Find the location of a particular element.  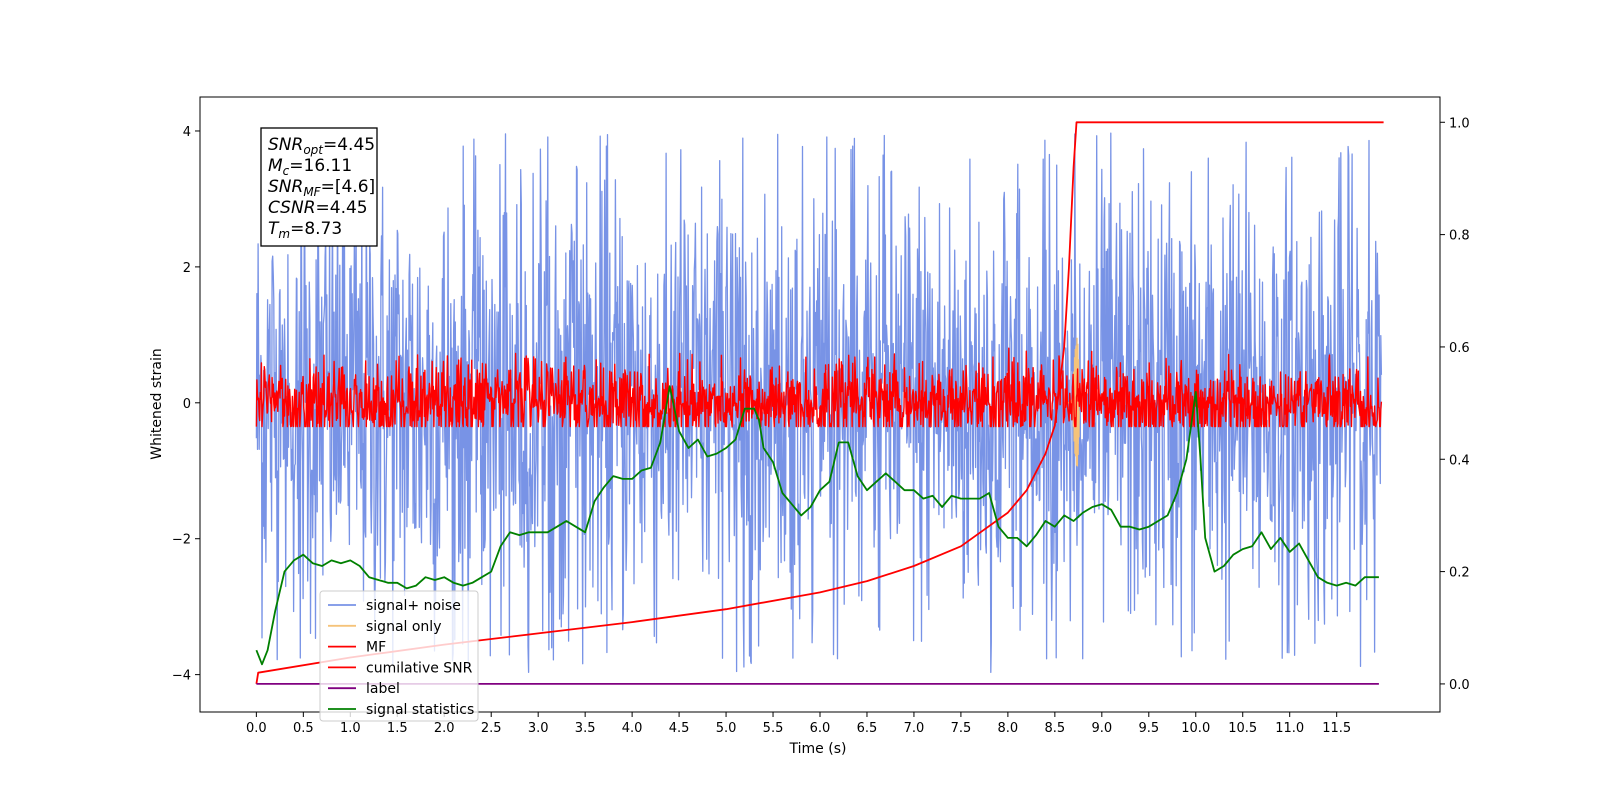

x-tick-label: 5.5 is located at coordinates (773, 728).